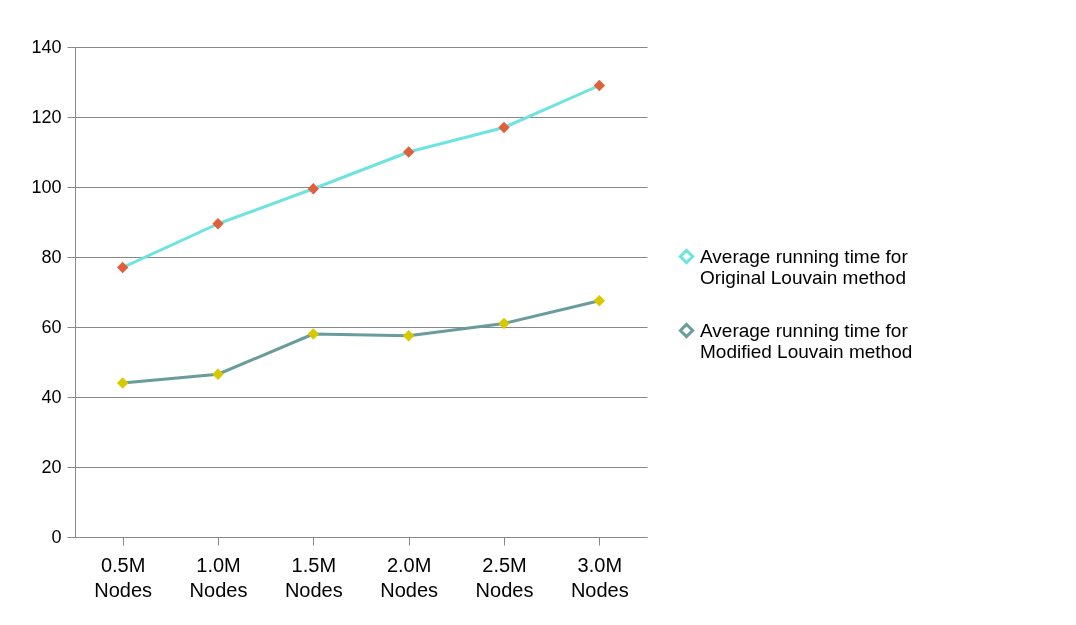  What do you see at coordinates (218, 577) in the screenshot?
I see `x-tick-label: 1.0M Nodes` at bounding box center [218, 577].